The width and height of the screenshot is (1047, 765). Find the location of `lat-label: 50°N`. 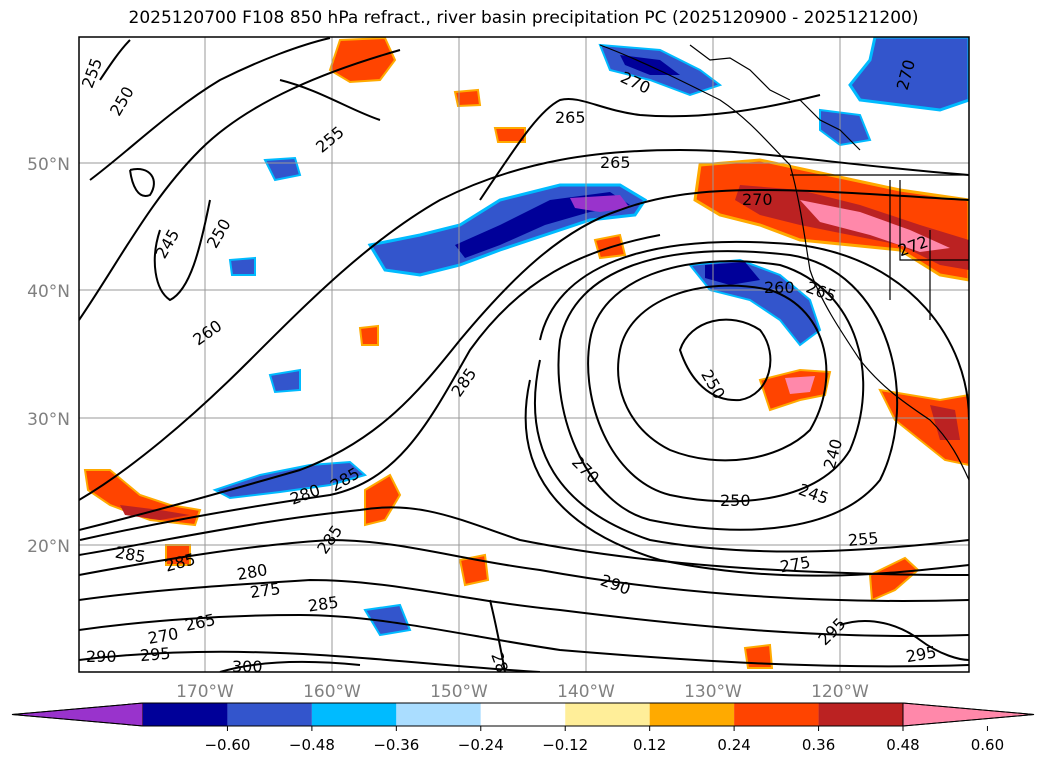

lat-label: 50°N is located at coordinates (48, 165).